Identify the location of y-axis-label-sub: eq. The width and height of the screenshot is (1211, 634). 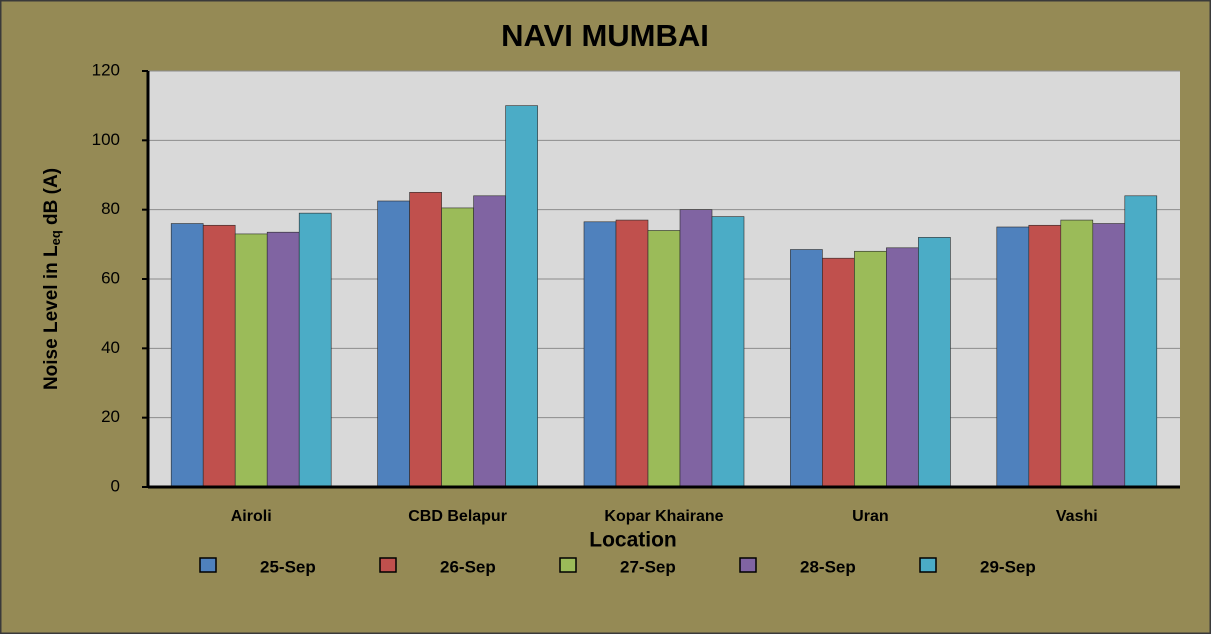
(55, 237).